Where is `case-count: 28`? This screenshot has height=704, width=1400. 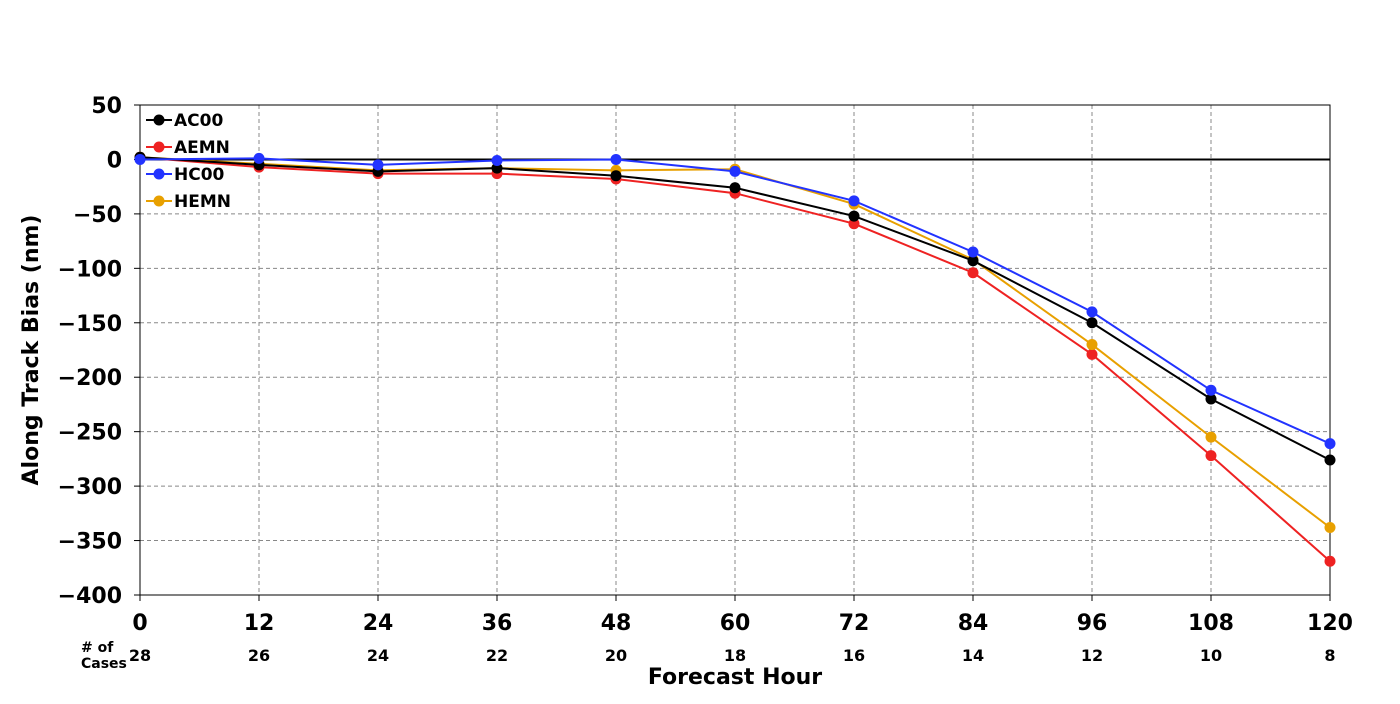
case-count: 28 is located at coordinates (140, 655).